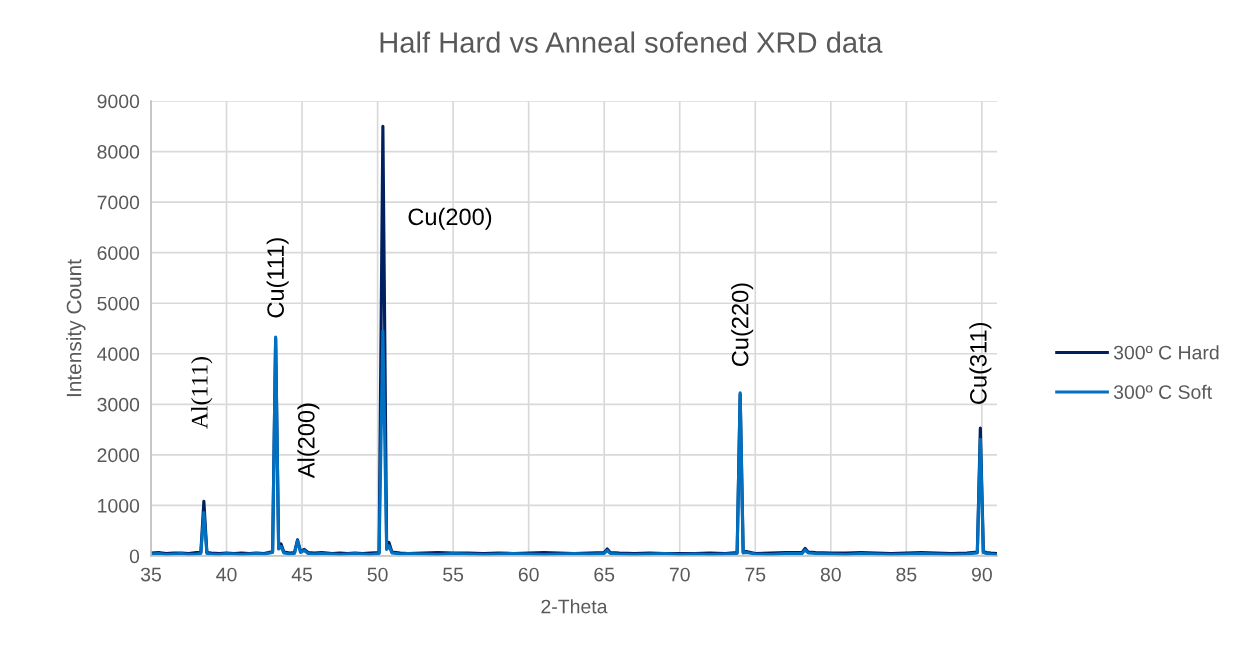  Describe the element at coordinates (377, 574) in the screenshot. I see `x-tick-label: 50` at that location.